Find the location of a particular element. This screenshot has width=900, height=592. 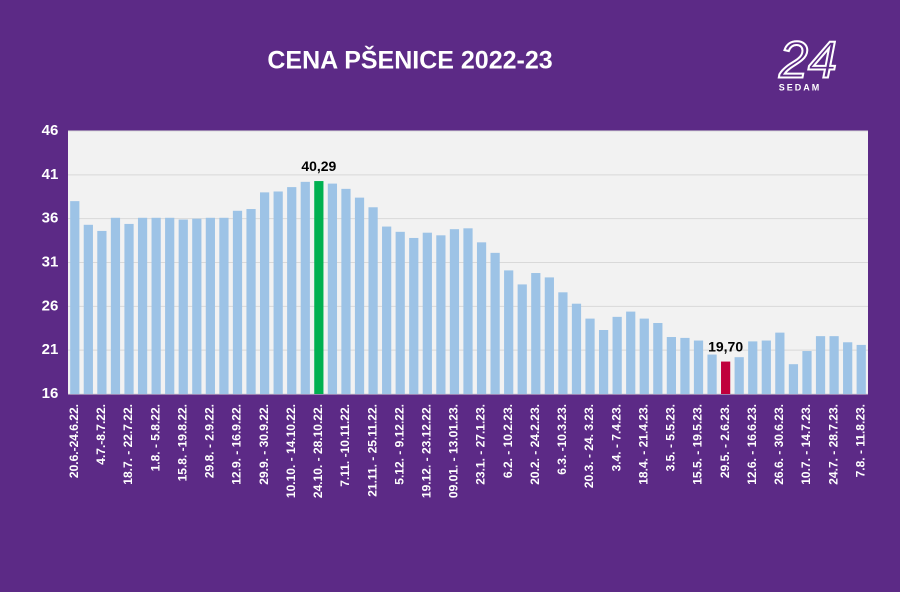

x-tick-label: 7.11. -10.11.22. is located at coordinates (345, 445).